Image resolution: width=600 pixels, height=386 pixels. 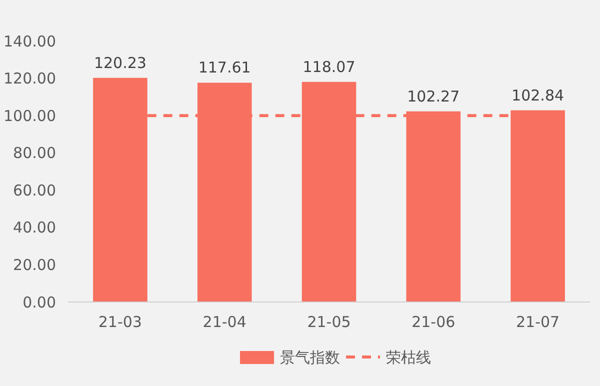 I want to click on y-tick-label: 0.00, so click(x=39, y=302).